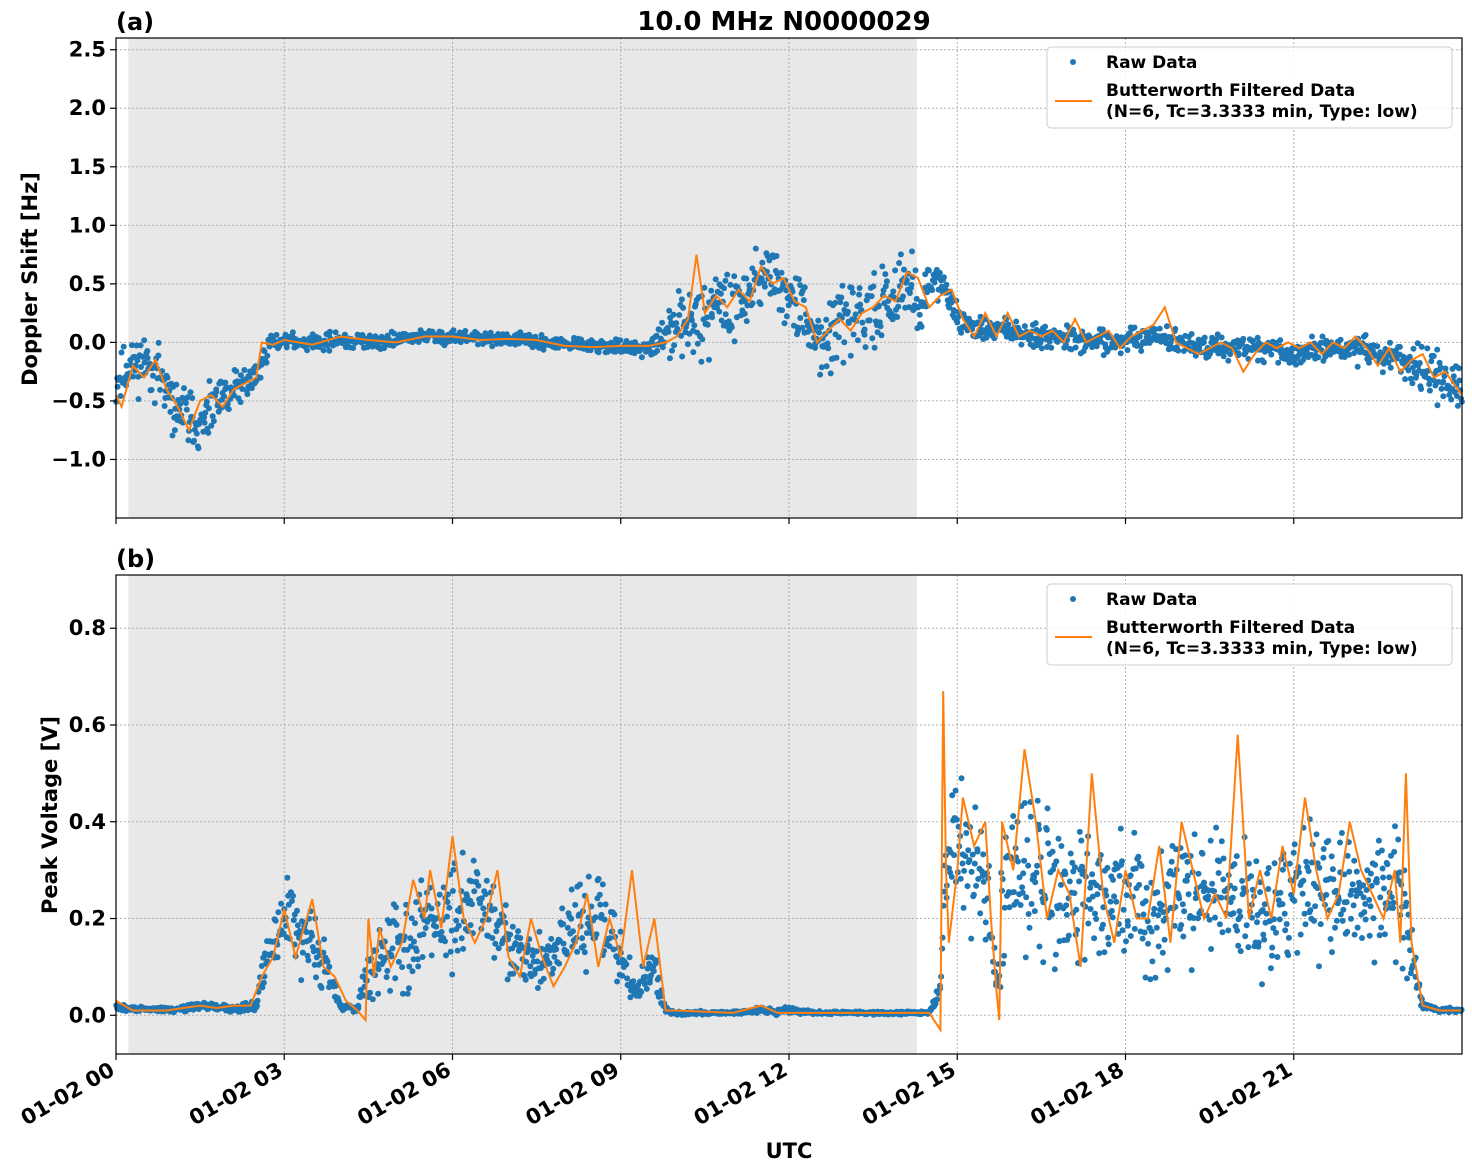 Image resolution: width=1472 pixels, height=1172 pixels. Describe the element at coordinates (50, 815) in the screenshot. I see `panel-b-y-axis-label: Peak Voltage [V]` at that location.